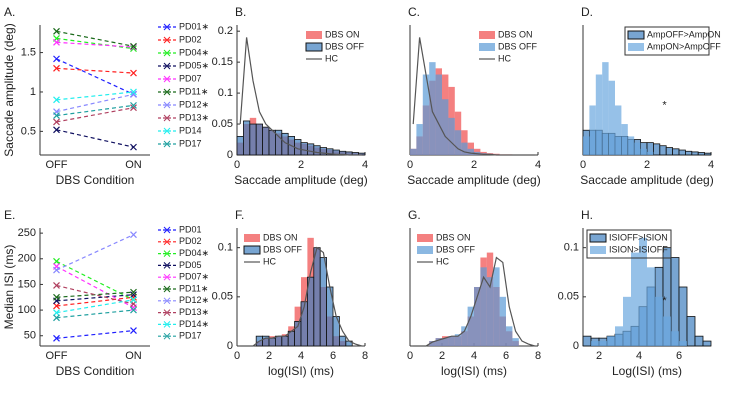 This screenshot has width=753, height=401. I want to click on legend-label: PD11∗, so click(193, 288).